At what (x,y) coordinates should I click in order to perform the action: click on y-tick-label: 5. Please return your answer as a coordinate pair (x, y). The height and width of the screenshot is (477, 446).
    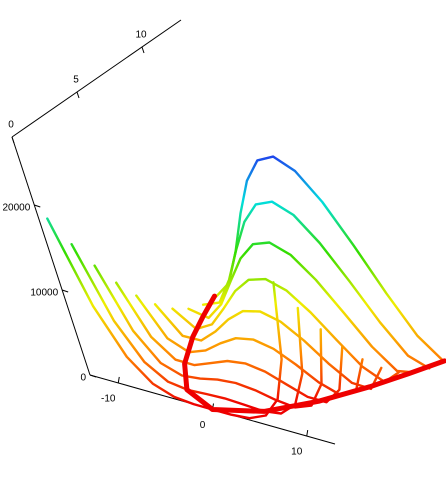
    Looking at the image, I should click on (76, 80).